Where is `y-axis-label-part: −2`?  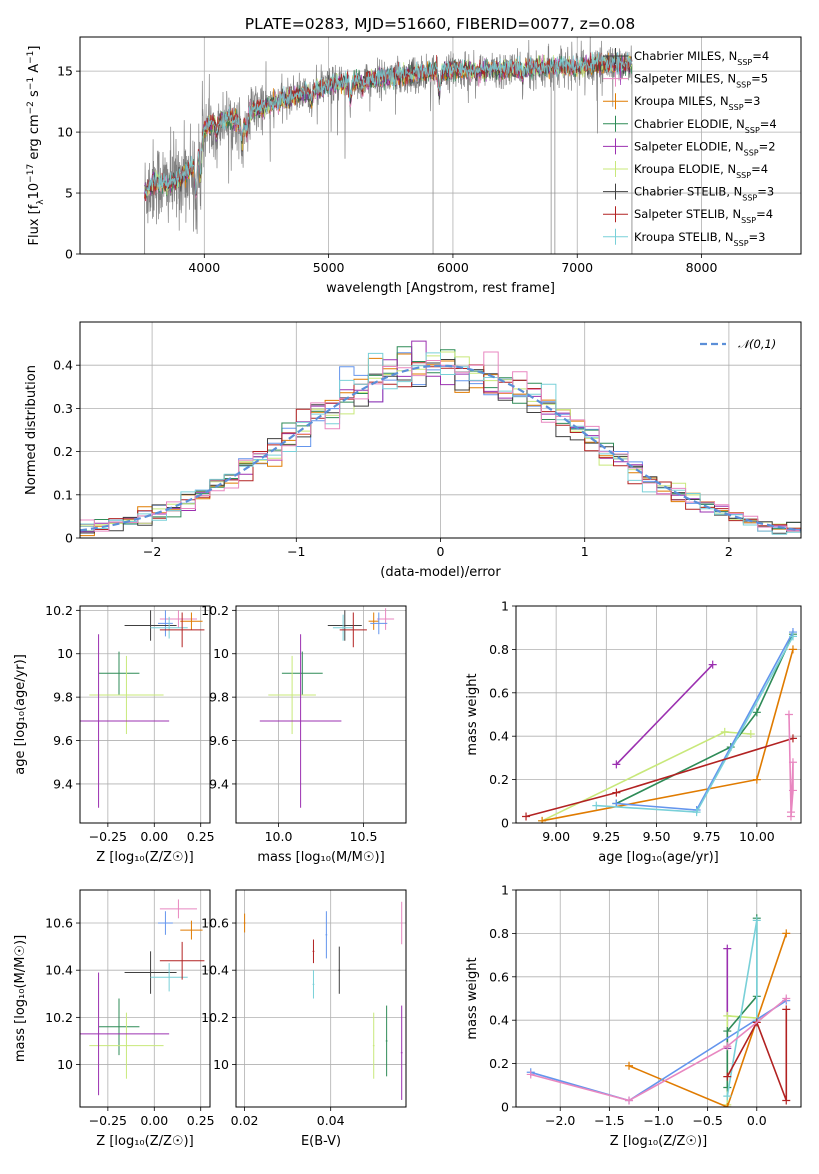 y-axis-label-part: −2 is located at coordinates (31, 107).